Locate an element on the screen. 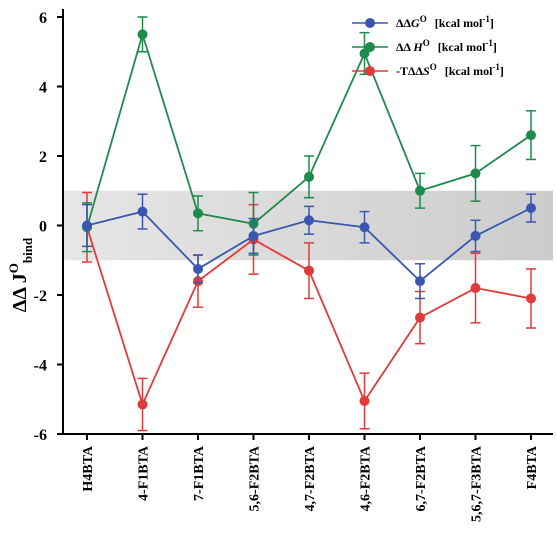 This screenshot has width=557, height=536. x-tick-label: 5,6,7-F3BTA is located at coordinates (477, 483).